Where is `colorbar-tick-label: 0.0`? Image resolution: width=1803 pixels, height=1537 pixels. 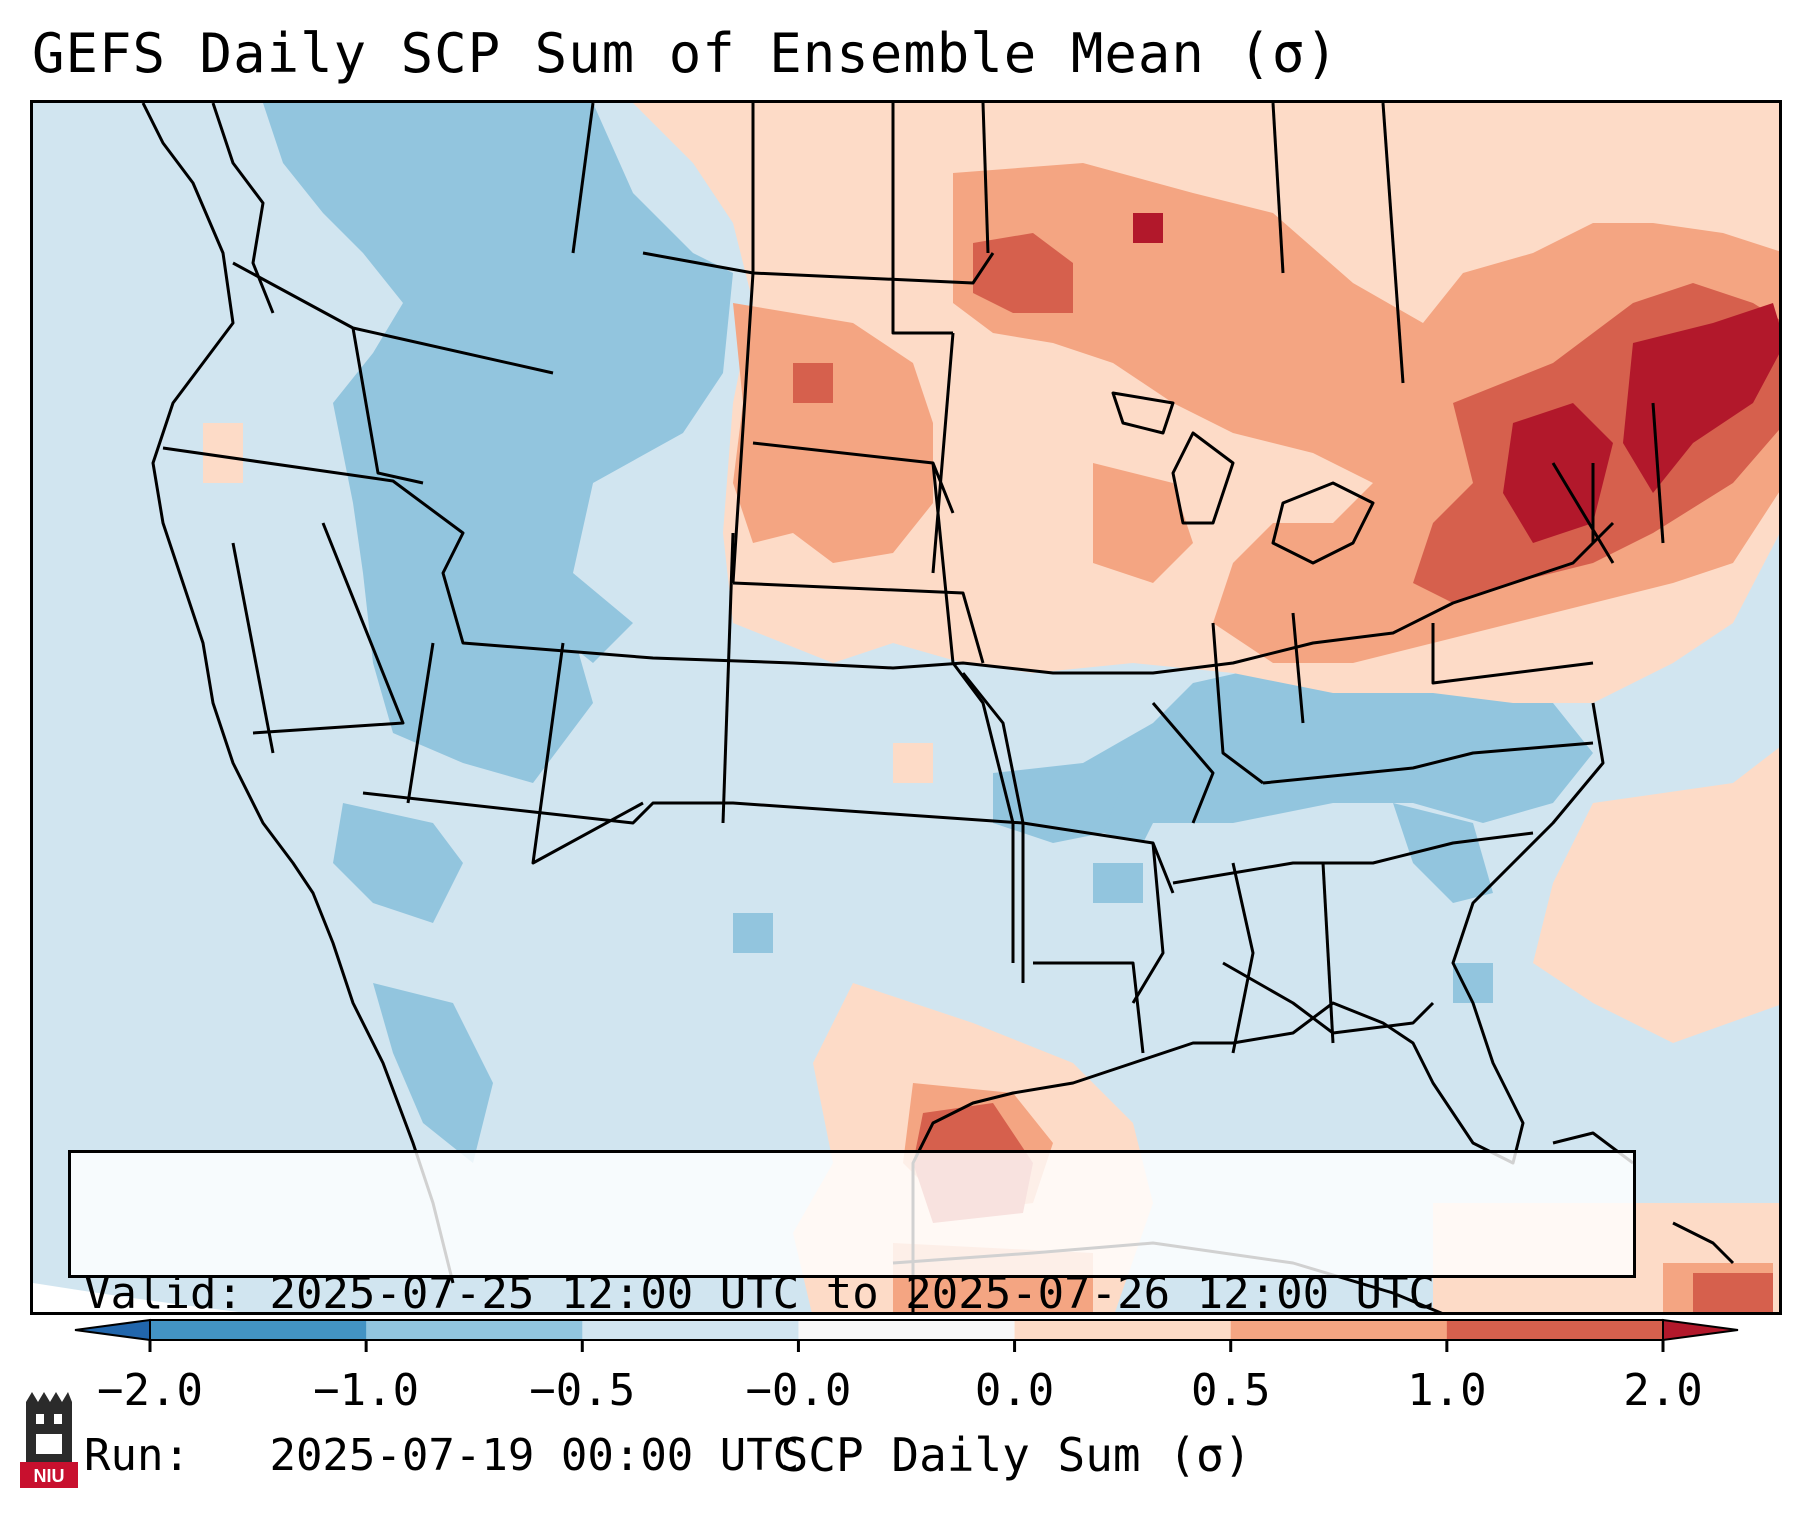
colorbar-tick-label: 0.0 is located at coordinates (1014, 1390).